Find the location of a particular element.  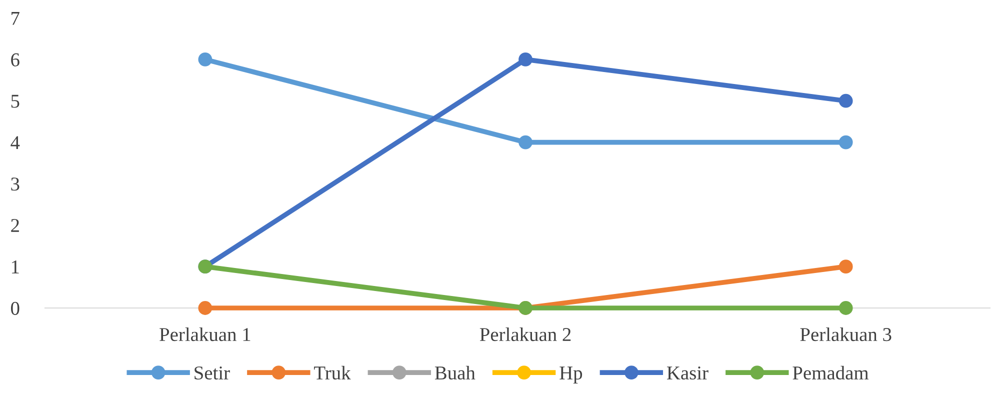

legend-label: Buah is located at coordinates (455, 373).